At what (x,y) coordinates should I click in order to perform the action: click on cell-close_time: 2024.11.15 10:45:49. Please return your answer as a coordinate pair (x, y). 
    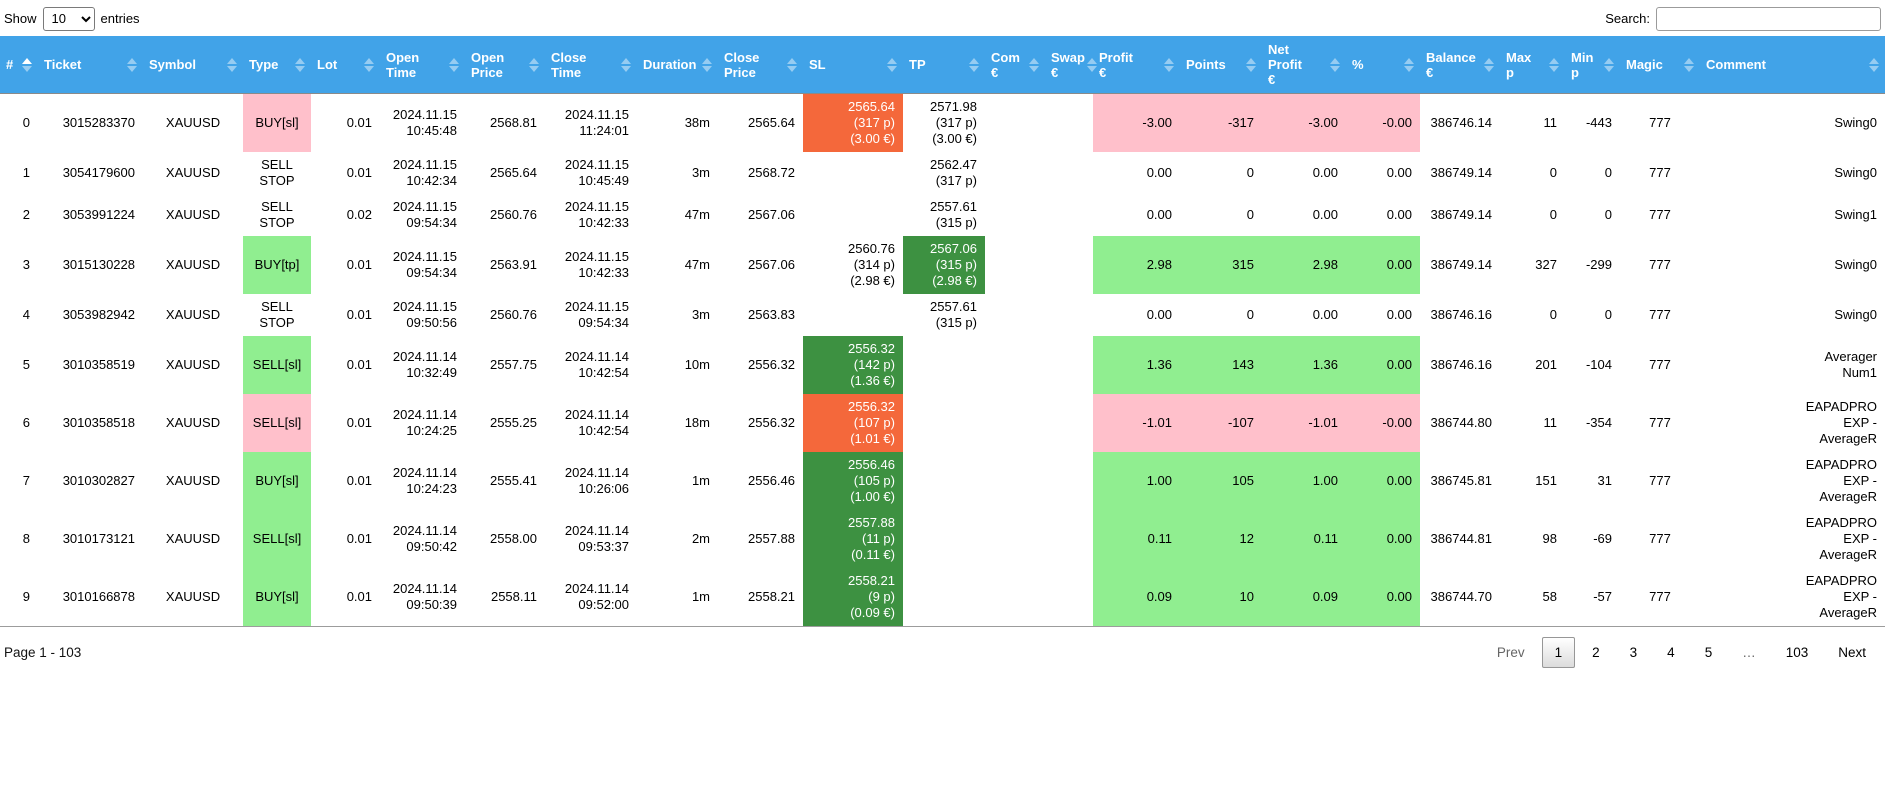
    Looking at the image, I should click on (591, 173).